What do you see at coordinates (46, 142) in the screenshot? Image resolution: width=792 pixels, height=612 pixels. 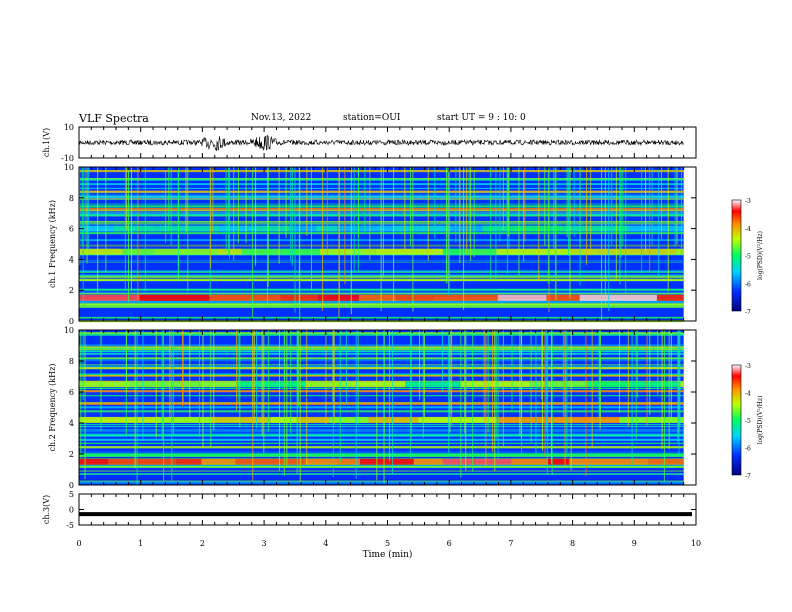 I see `ch1-waveform-ylabel: ch.1(V)` at bounding box center [46, 142].